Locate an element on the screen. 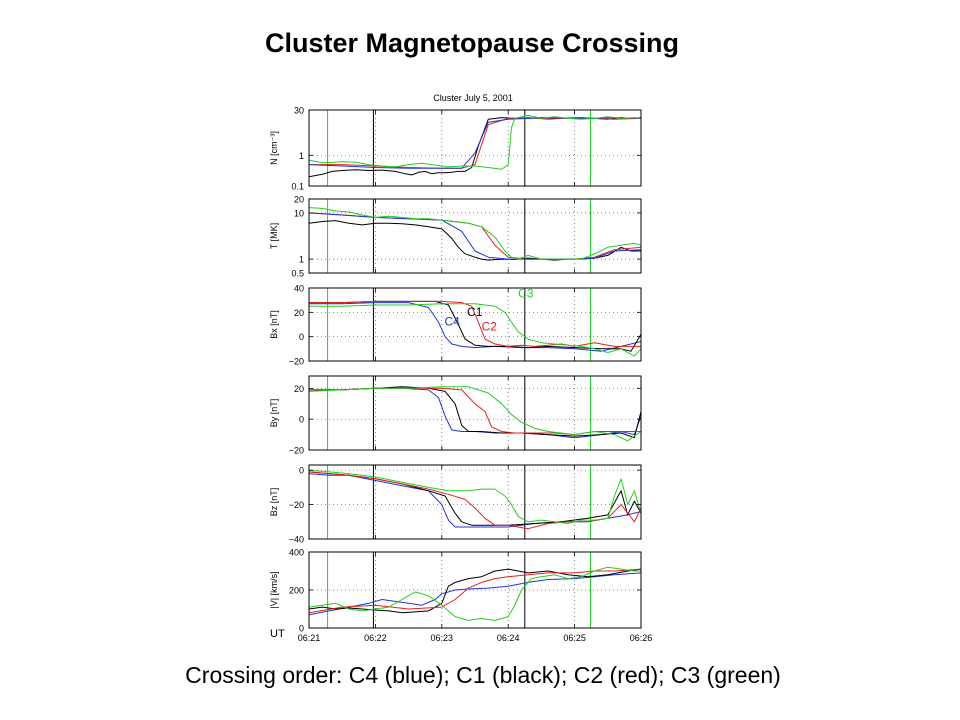 This screenshot has width=960, height=720. y-tick-label: 400 is located at coordinates (296, 553).